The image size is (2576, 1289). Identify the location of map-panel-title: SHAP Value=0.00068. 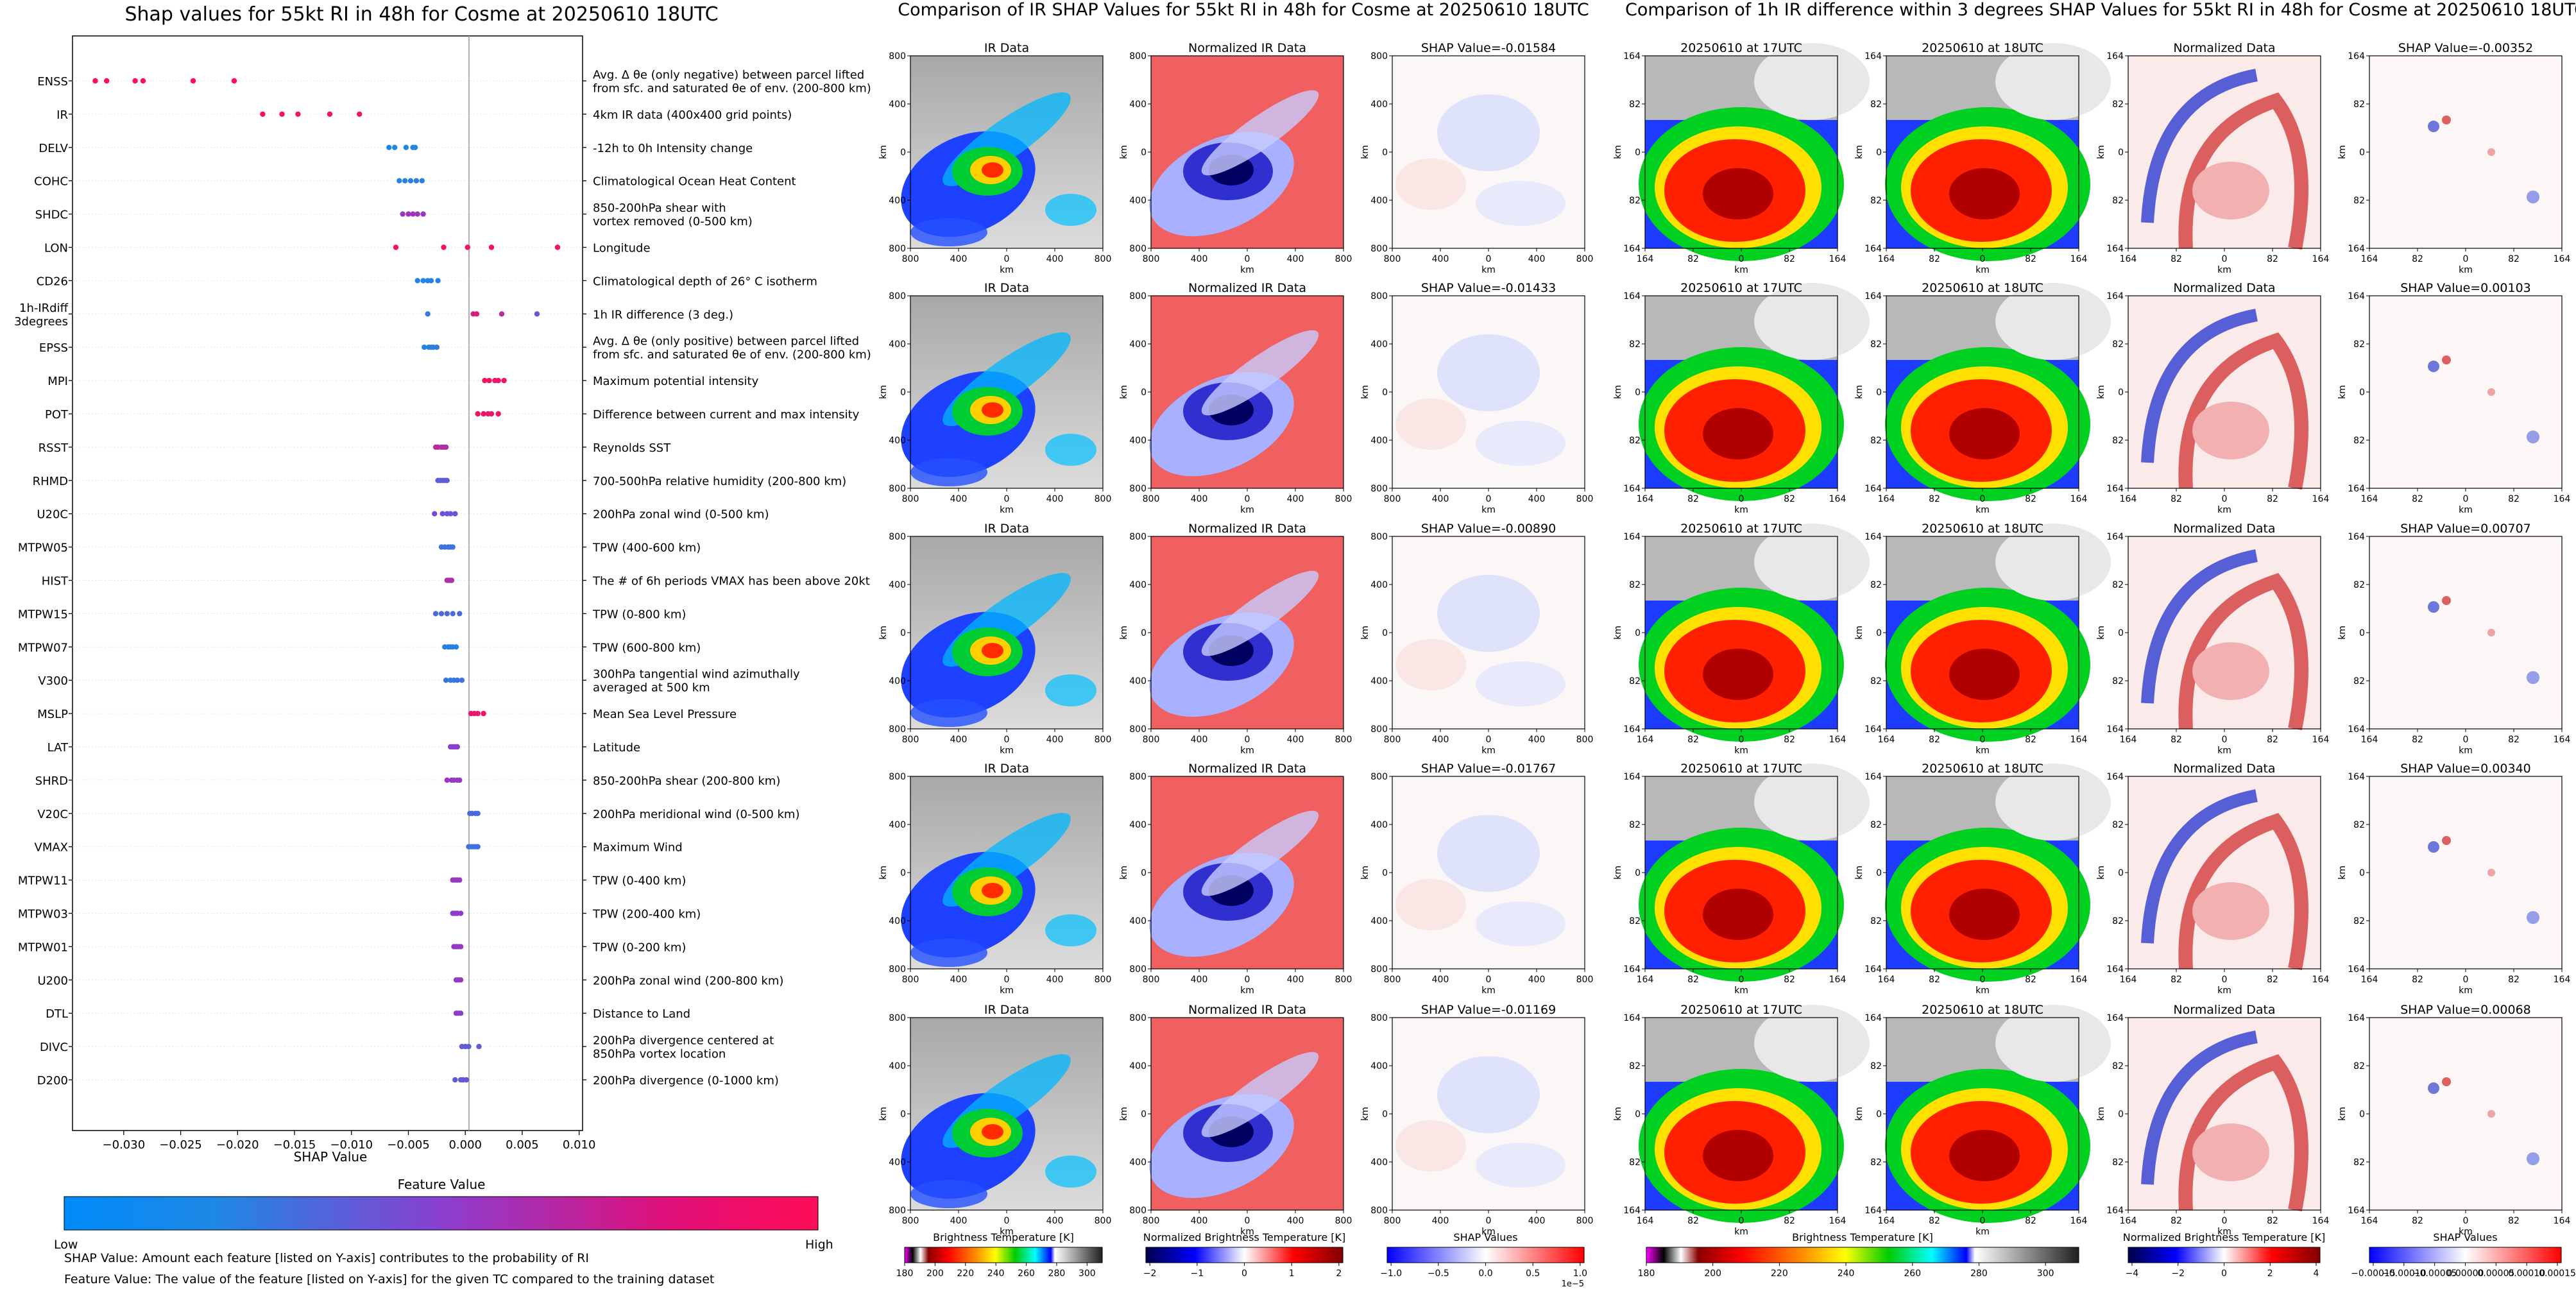
(2465, 1010).